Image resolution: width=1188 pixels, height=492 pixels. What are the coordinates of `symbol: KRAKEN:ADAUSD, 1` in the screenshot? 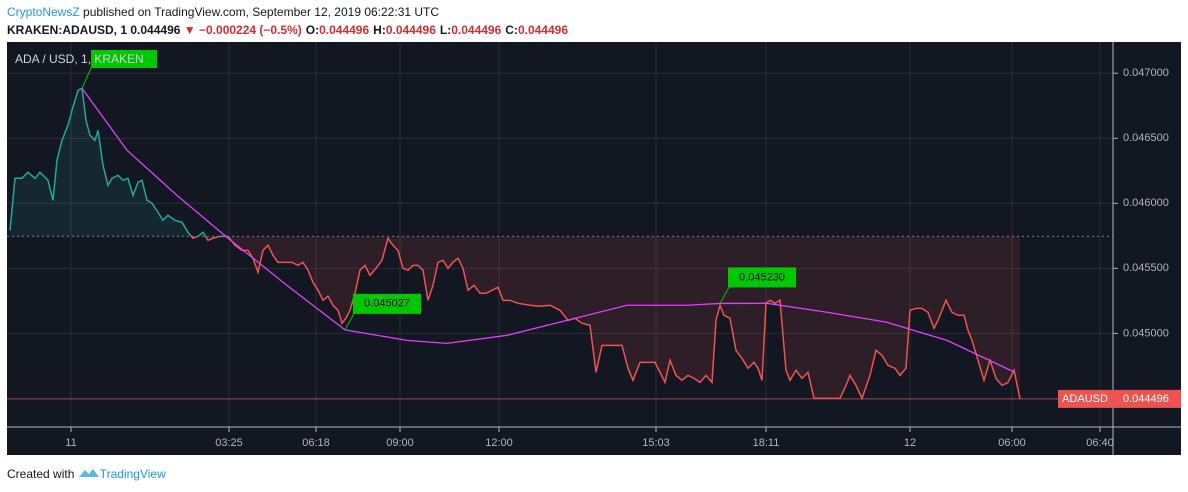 It's located at (67, 30).